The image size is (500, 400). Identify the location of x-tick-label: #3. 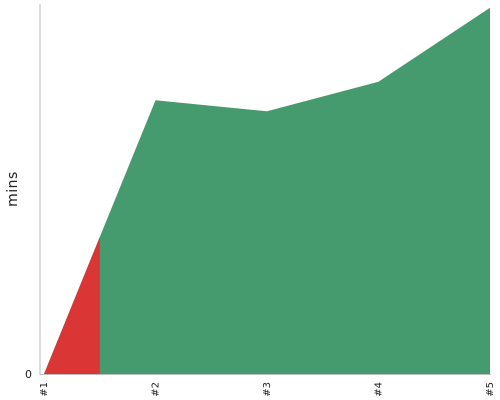
(267, 389).